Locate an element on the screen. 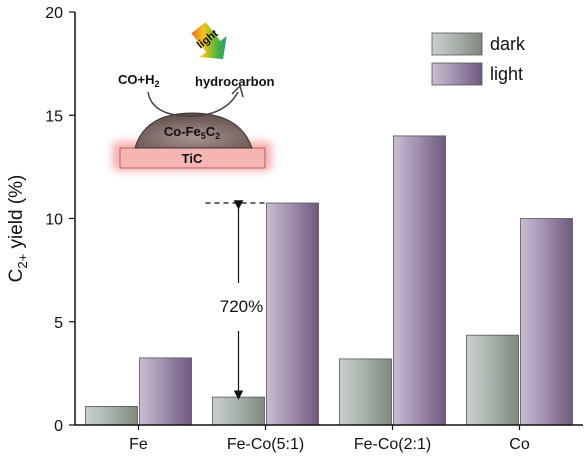  y-tick-label-5: 5 is located at coordinates (58, 323).